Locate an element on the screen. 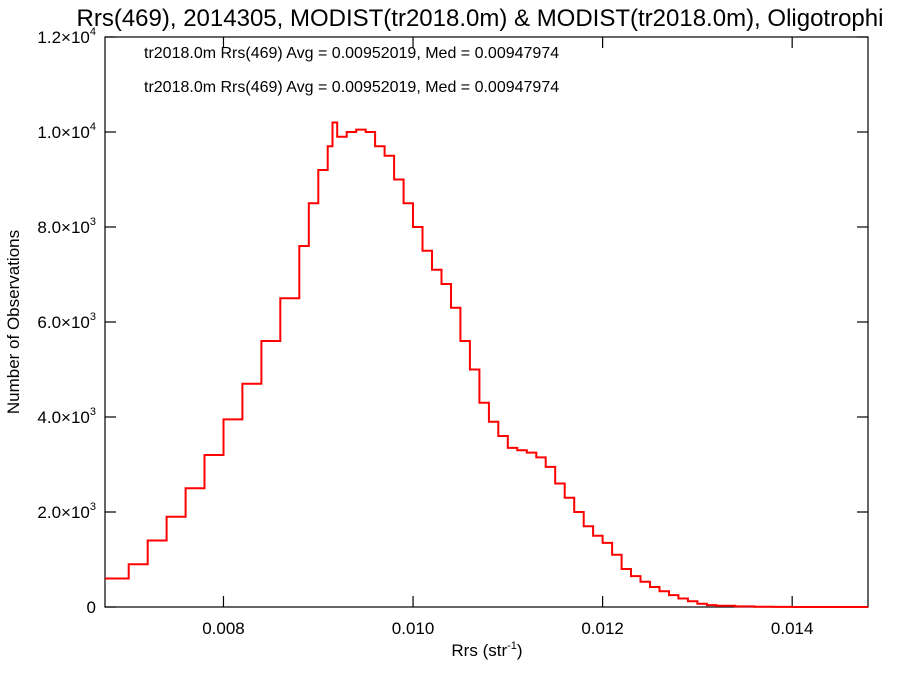 The width and height of the screenshot is (900, 675). y-tick-mantissa: 1.2×10 is located at coordinates (63, 37).